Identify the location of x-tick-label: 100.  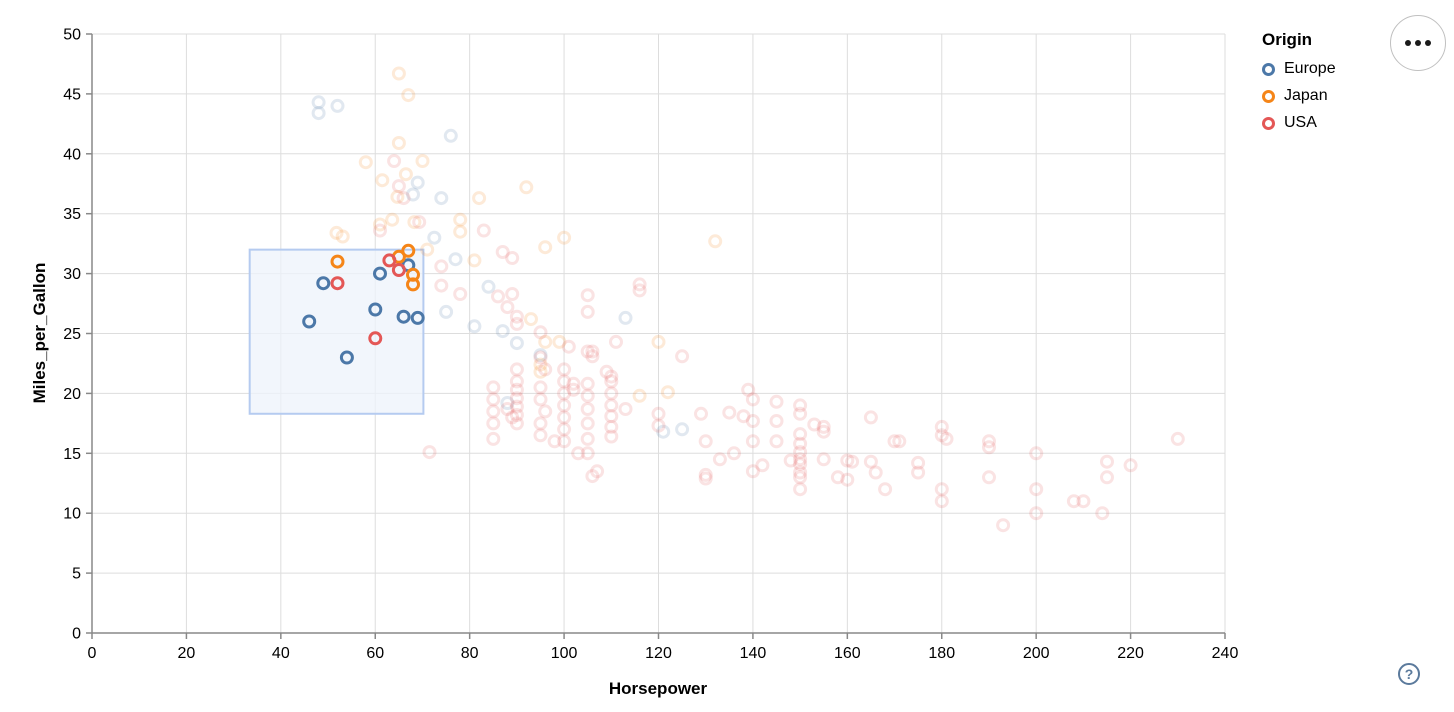
(564, 653).